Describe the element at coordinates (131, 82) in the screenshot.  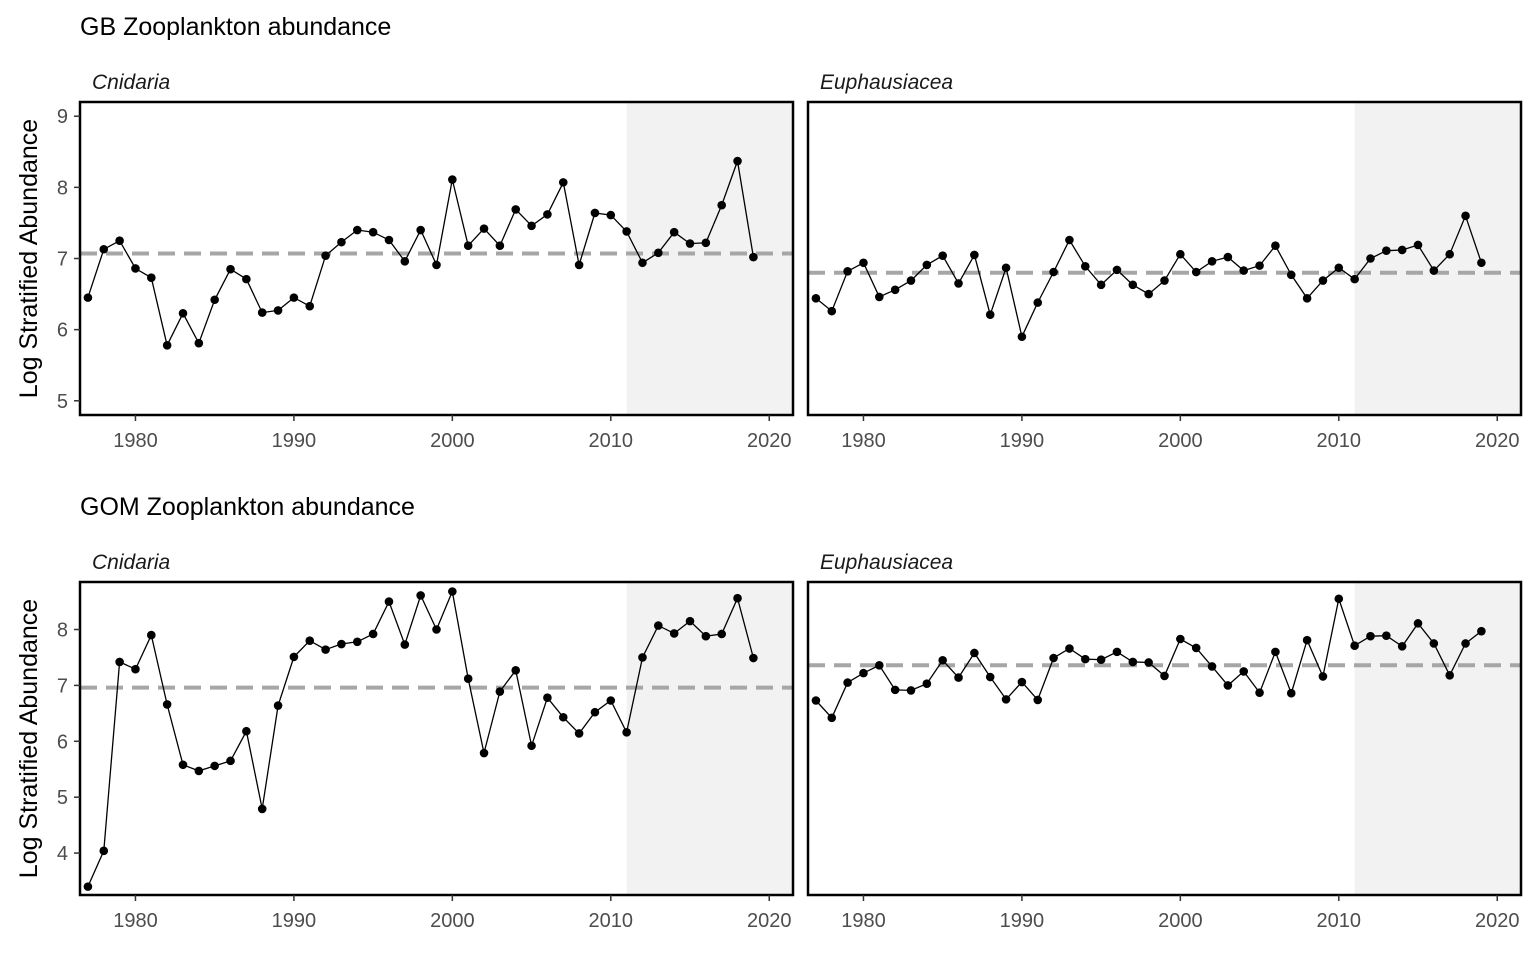
I see `panel-title: Cnidaria` at that location.